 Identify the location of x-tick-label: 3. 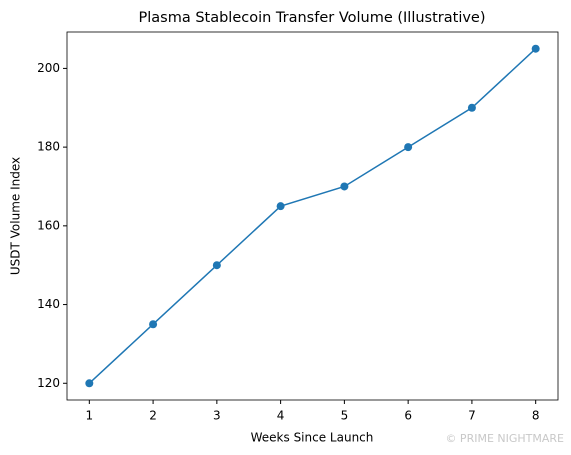
(217, 416).